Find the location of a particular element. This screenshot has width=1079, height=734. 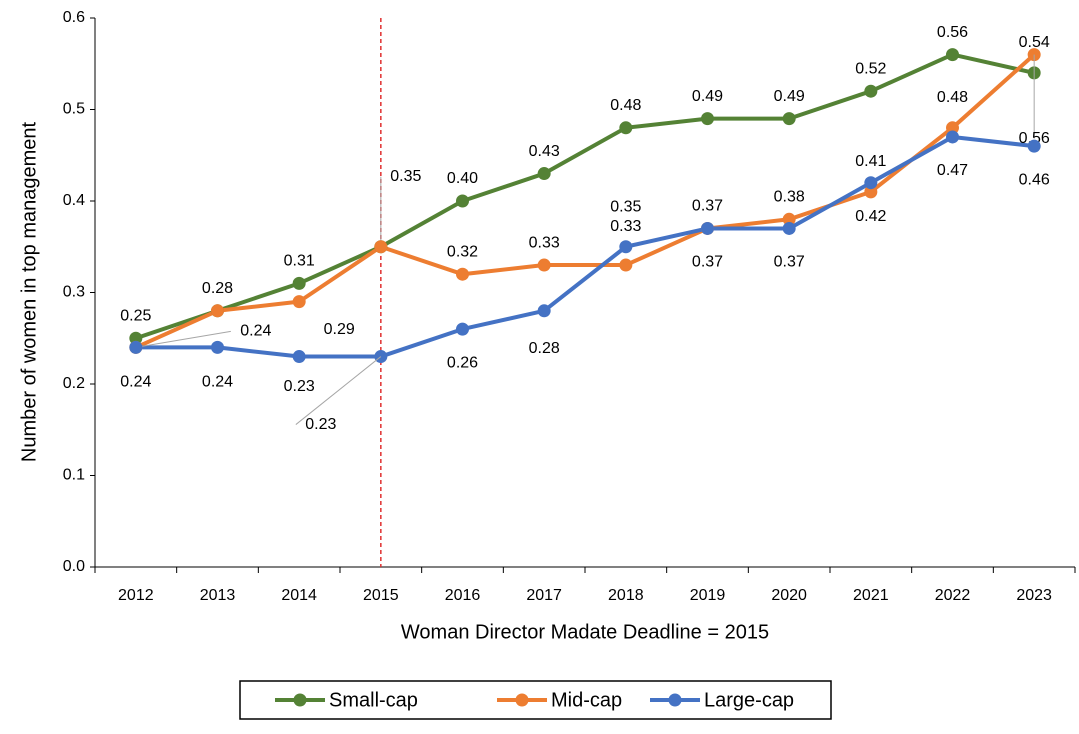

y-tick-label: 0.6 is located at coordinates (74, 17).